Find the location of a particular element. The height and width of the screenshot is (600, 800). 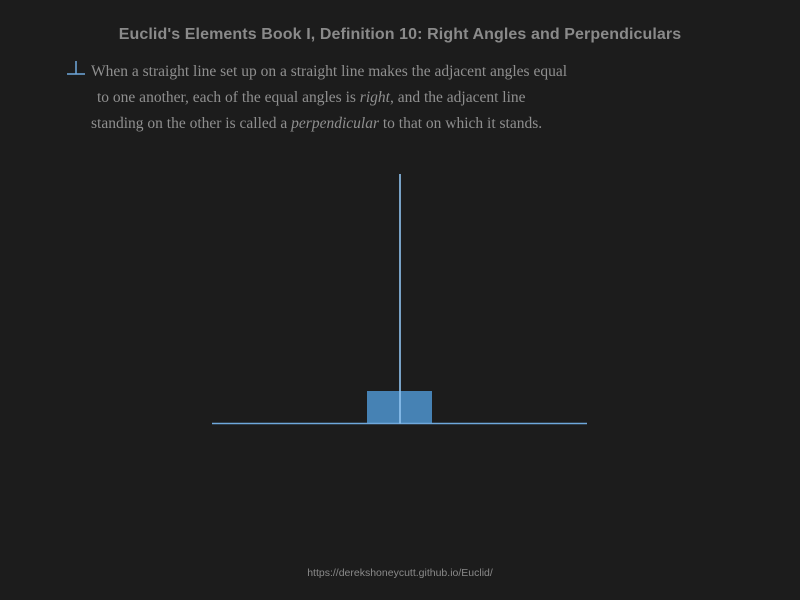

term-perpendicular: perpendicular is located at coordinates (335, 123).